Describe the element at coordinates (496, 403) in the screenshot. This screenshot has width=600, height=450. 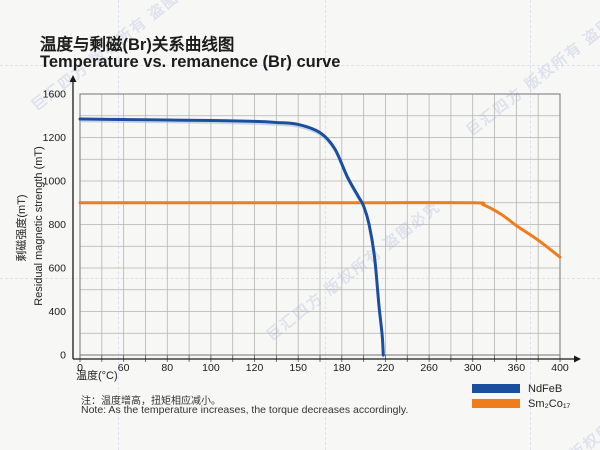
I see `legend-swatch-sm2co17` at that location.